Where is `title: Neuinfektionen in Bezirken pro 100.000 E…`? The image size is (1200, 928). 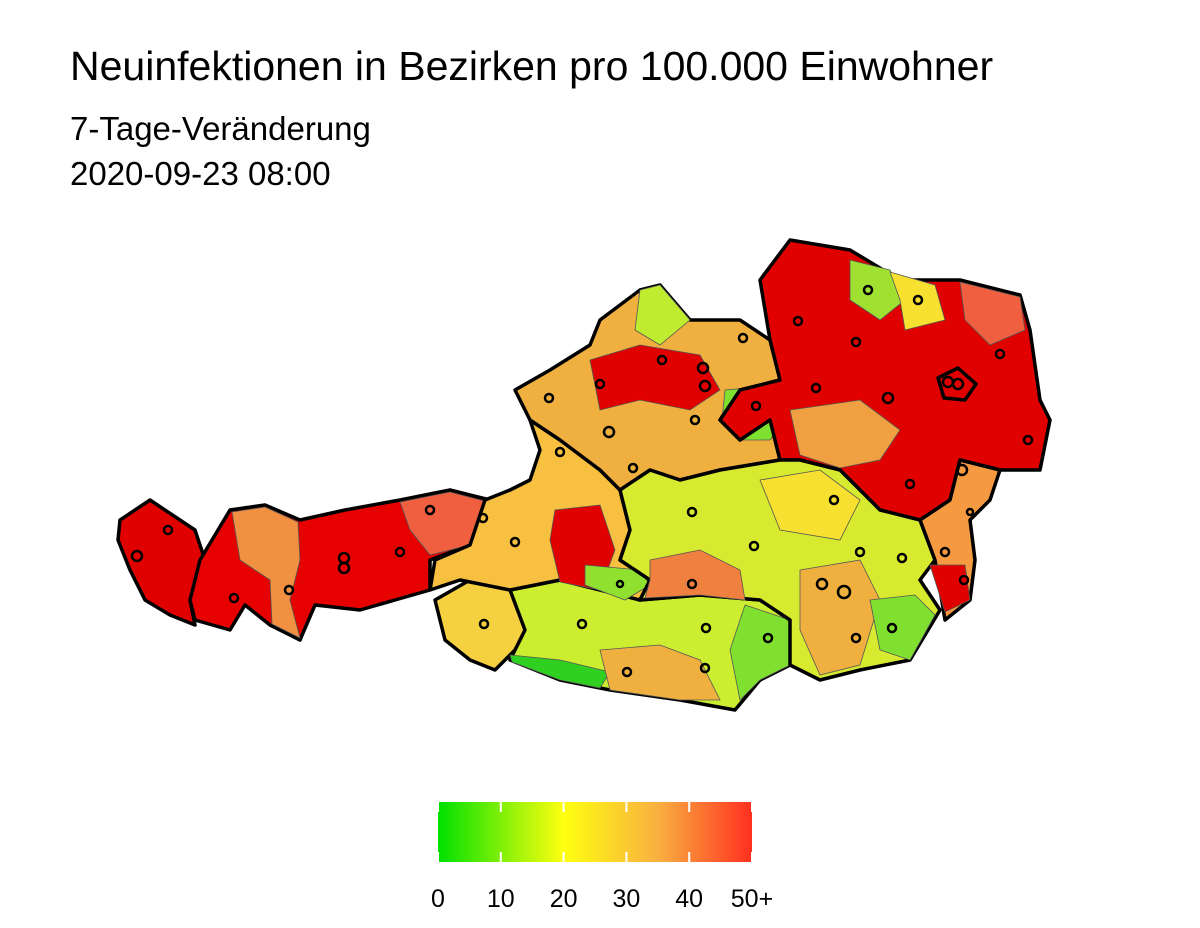 title: Neuinfektionen in Bezirken pro 100.000 E… is located at coordinates (531, 66).